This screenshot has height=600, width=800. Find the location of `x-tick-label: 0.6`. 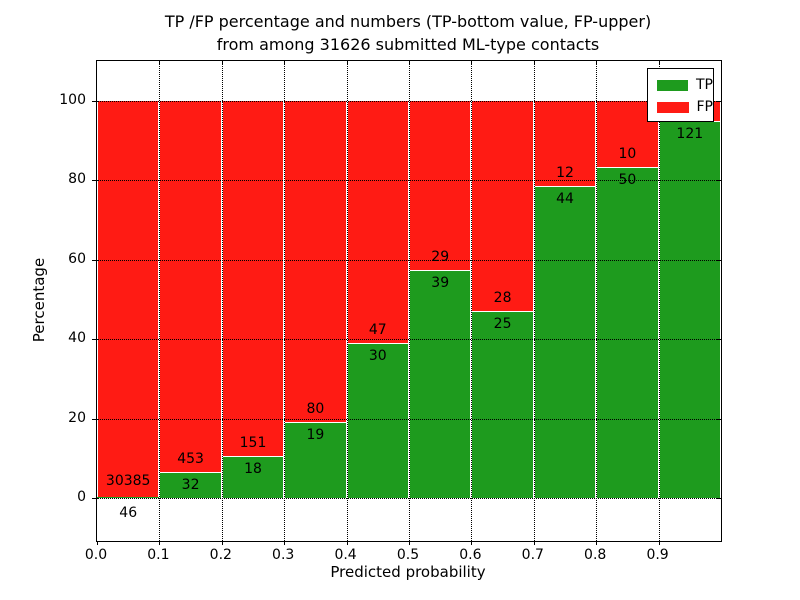

x-tick-label: 0.6 is located at coordinates (470, 555).